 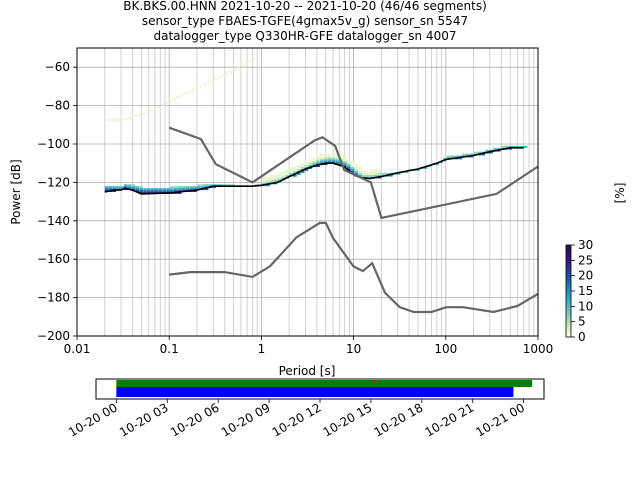 What do you see at coordinates (620, 193) in the screenshot?
I see `colorbar-label: [%]` at bounding box center [620, 193].